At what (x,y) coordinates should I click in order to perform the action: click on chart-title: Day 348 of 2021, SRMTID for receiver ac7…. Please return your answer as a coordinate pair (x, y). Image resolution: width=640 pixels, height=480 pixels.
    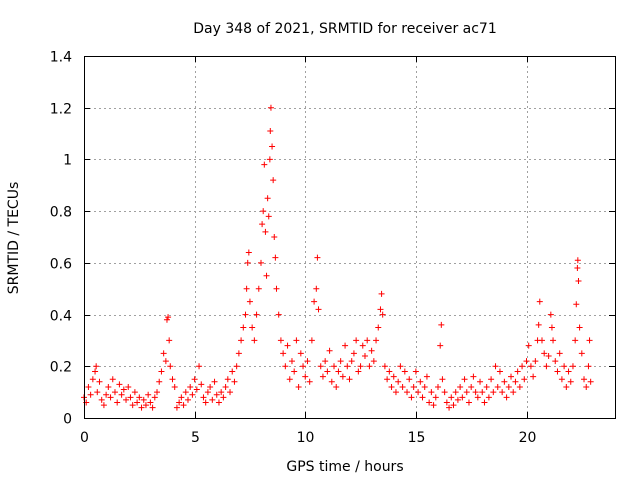
    Looking at the image, I should click on (345, 29).